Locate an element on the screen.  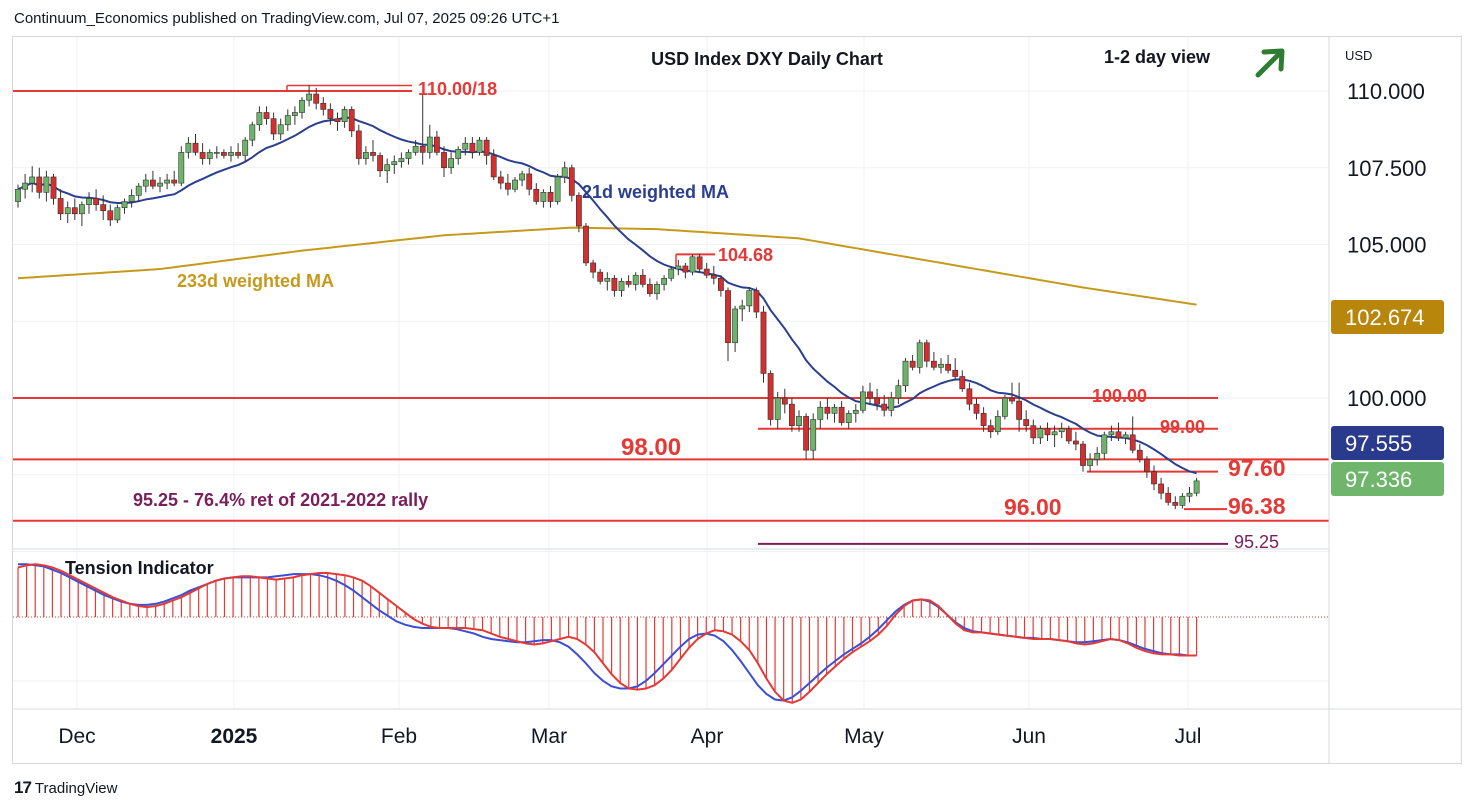
y-tick-label: 107.500 is located at coordinates (1387, 168).